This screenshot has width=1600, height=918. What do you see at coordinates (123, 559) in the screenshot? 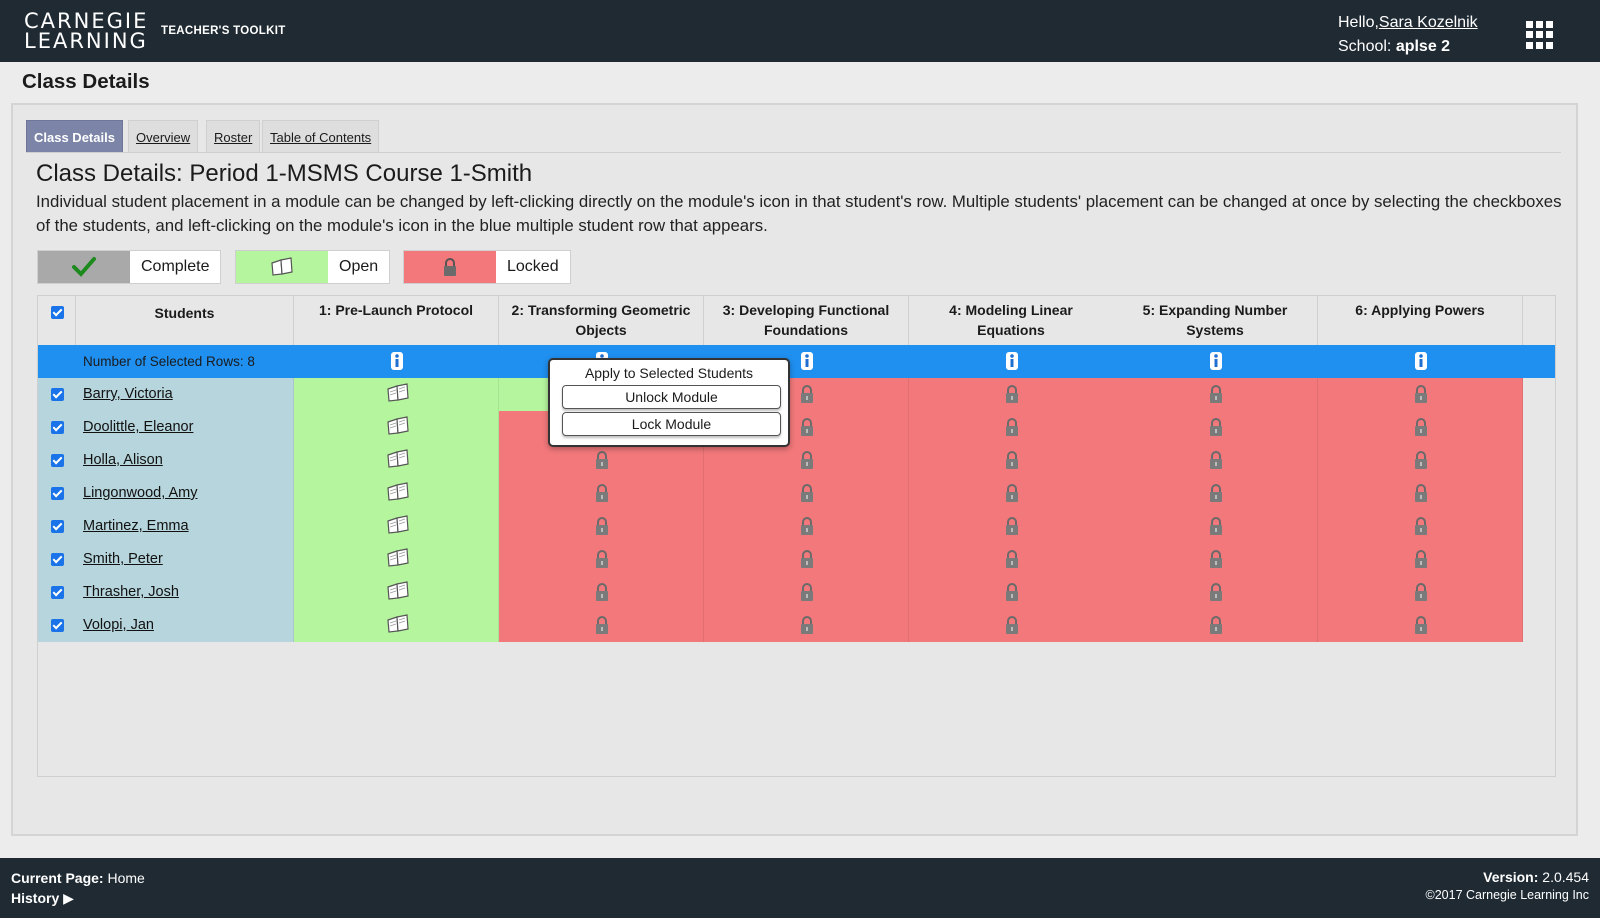
I see `student-name-link: Smith, Peter` at bounding box center [123, 559].